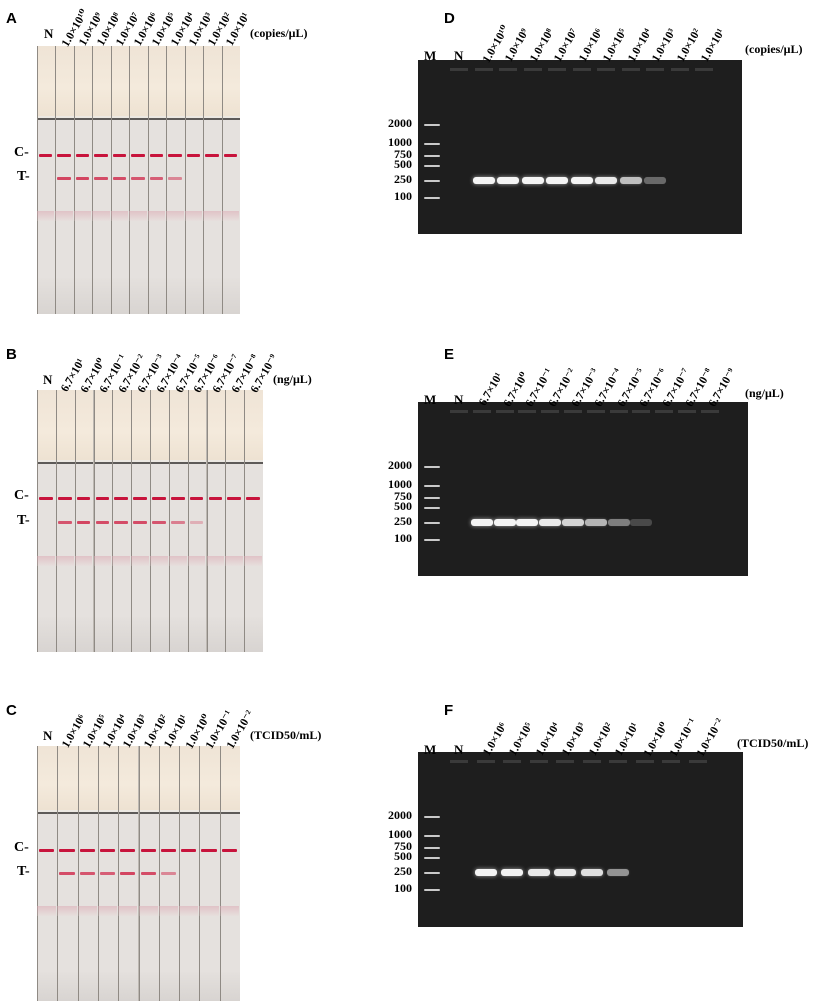  I want to click on panel-letter-c: C, so click(11, 710).